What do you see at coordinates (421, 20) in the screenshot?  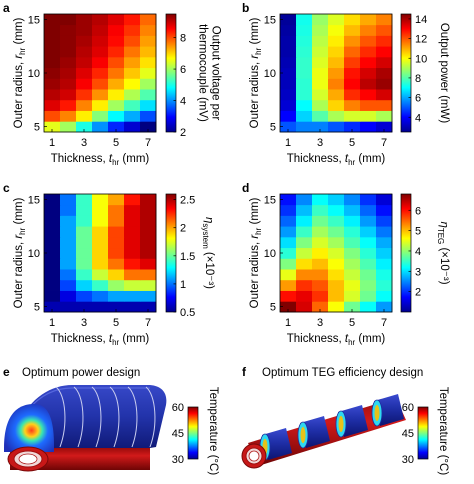 I see `colorbar-tick-label: 14` at bounding box center [421, 20].